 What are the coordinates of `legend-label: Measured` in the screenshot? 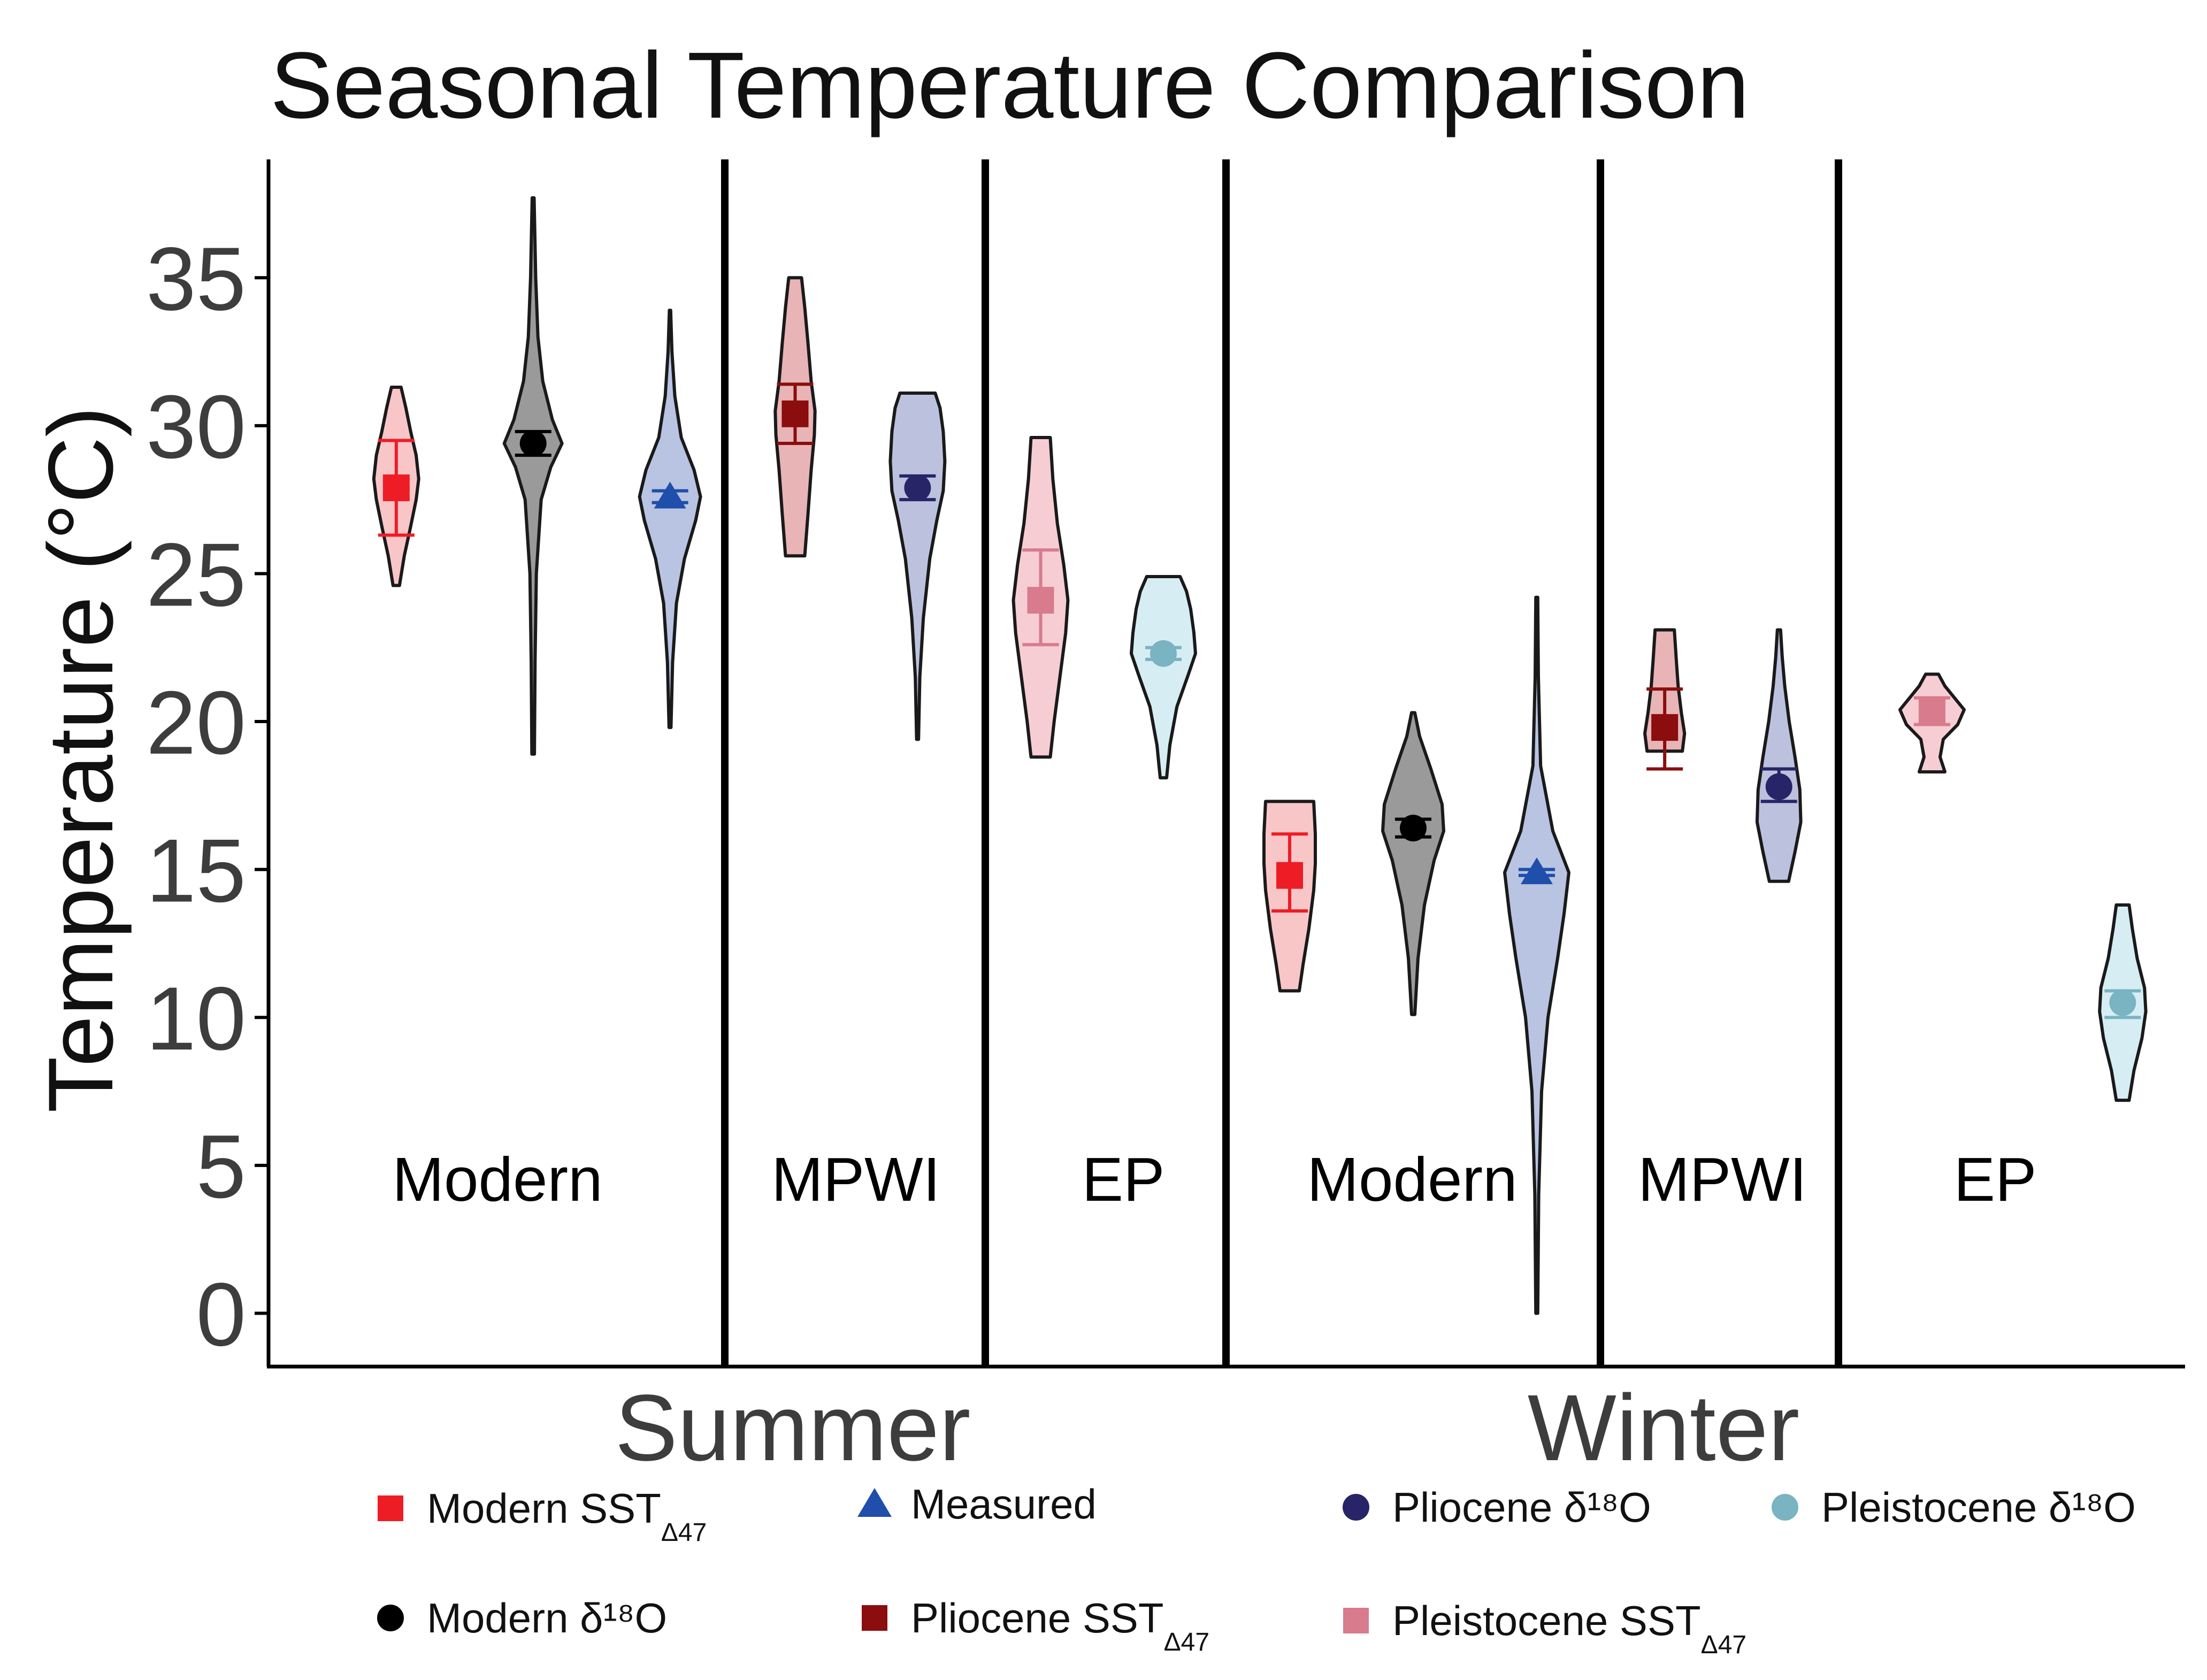 It's located at (1004, 1504).